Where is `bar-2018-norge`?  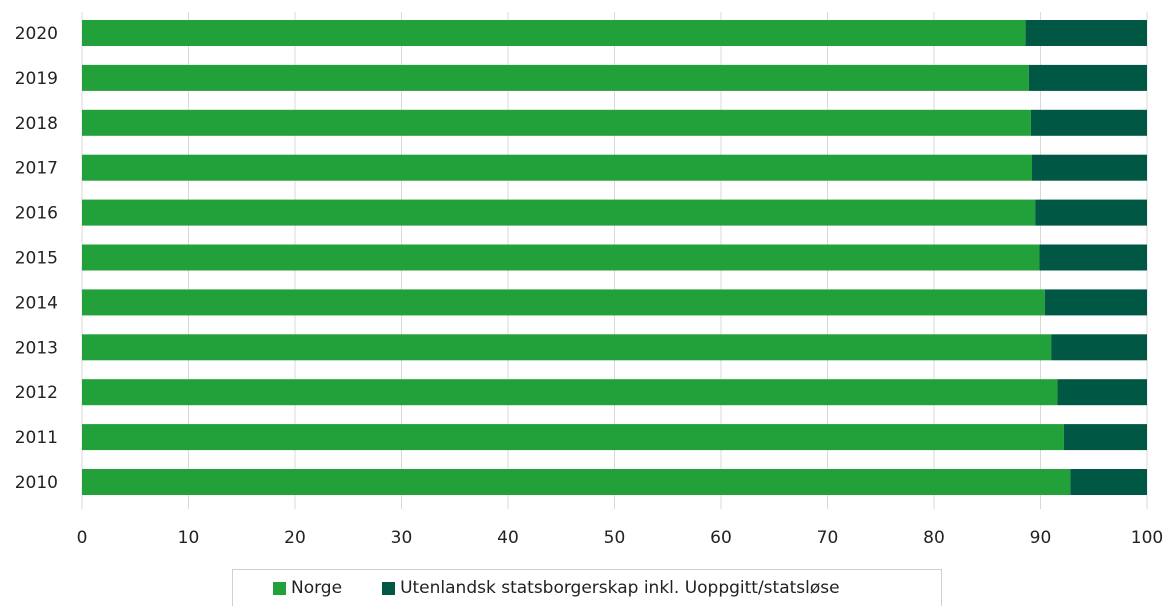 bar-2018-norge is located at coordinates (556, 122).